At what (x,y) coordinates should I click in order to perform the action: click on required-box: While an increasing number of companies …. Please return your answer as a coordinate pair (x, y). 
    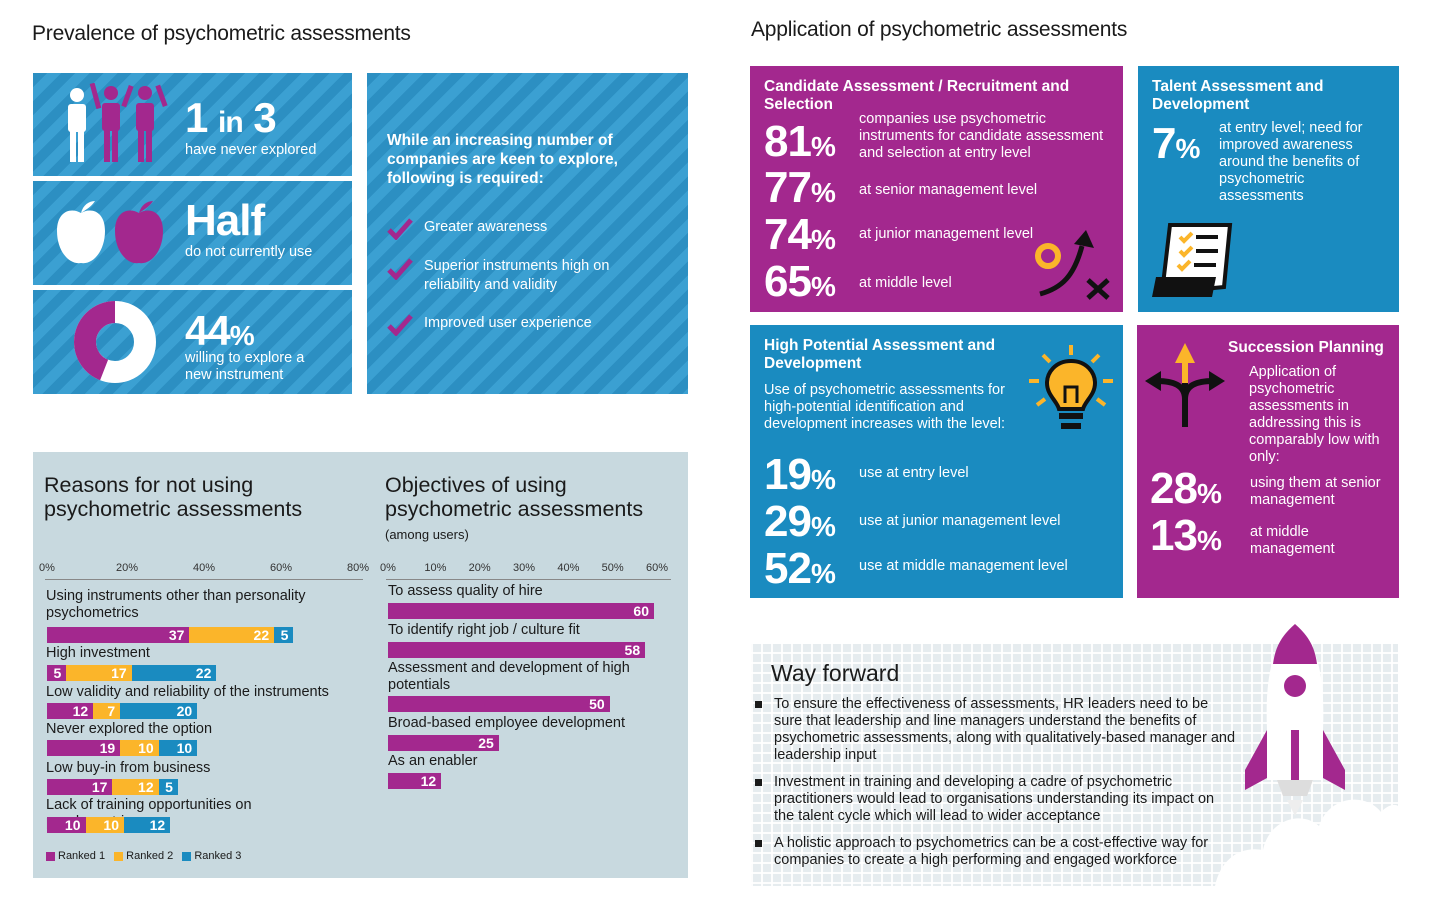
    Looking at the image, I should click on (527, 233).